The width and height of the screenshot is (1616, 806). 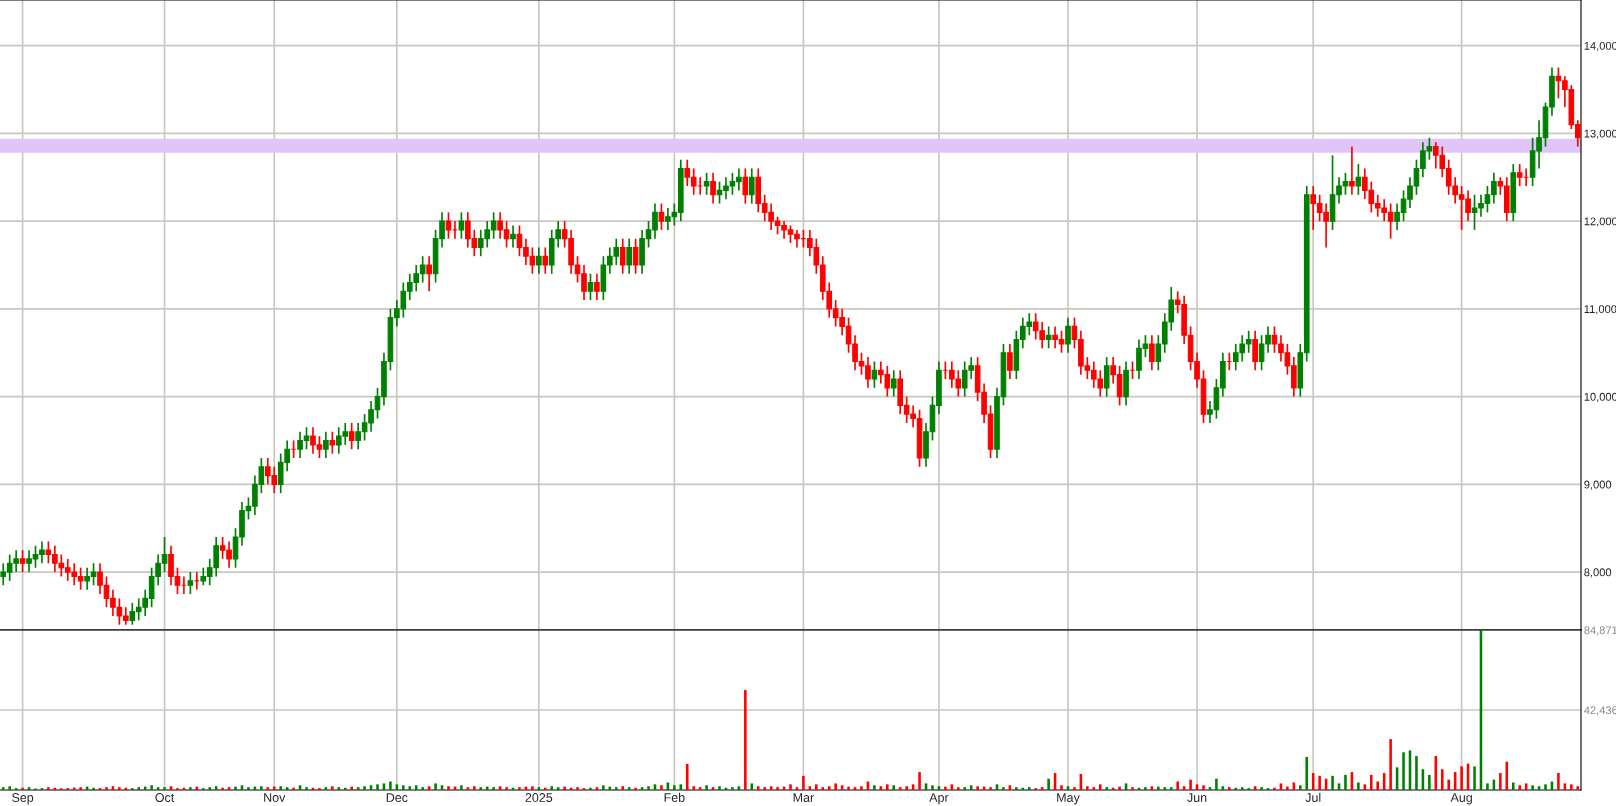 What do you see at coordinates (1600, 310) in the screenshot?
I see `y-tick-label: 11,000` at bounding box center [1600, 310].